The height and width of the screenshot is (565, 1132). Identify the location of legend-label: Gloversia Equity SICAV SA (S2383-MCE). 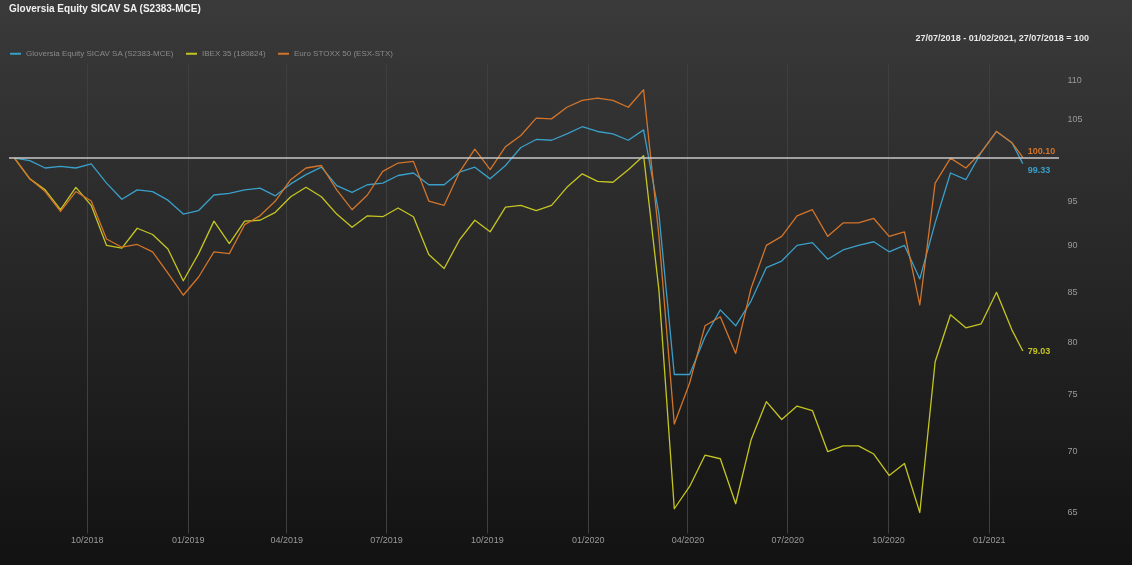
(100, 53).